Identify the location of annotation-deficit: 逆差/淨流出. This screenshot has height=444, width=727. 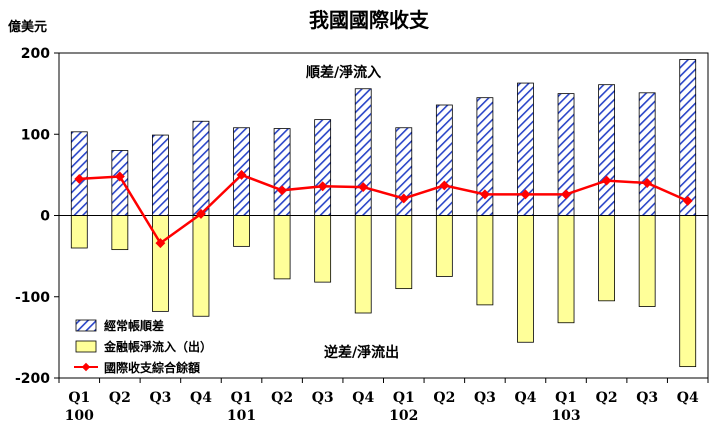
(361, 352).